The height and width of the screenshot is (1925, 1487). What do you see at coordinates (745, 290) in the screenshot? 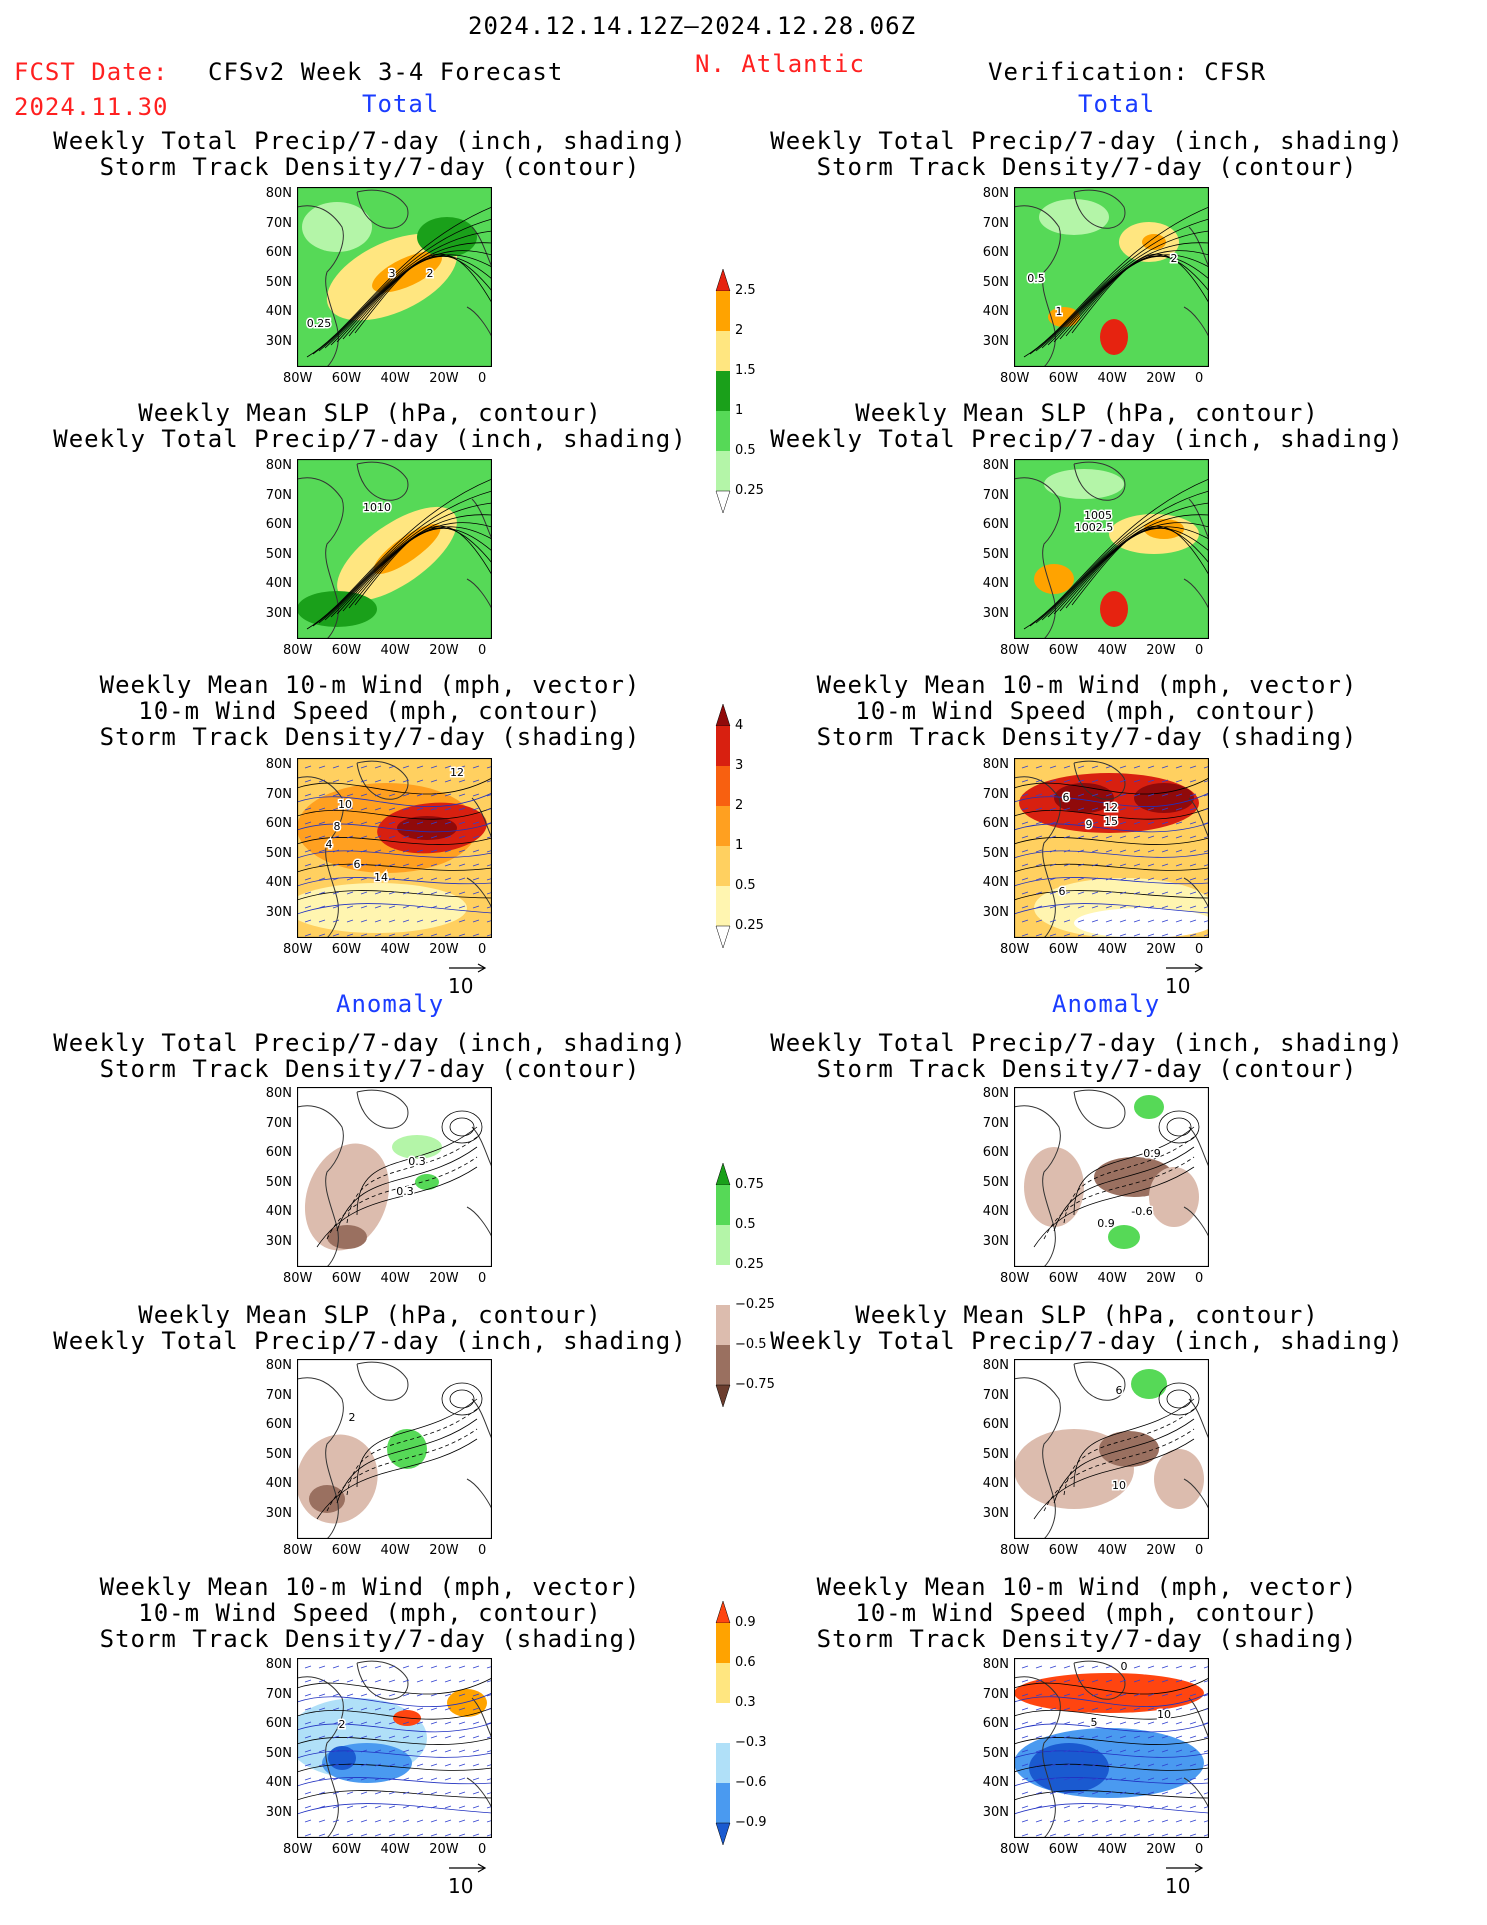
I see `colorbar-tick-label: 2.5` at bounding box center [745, 290].